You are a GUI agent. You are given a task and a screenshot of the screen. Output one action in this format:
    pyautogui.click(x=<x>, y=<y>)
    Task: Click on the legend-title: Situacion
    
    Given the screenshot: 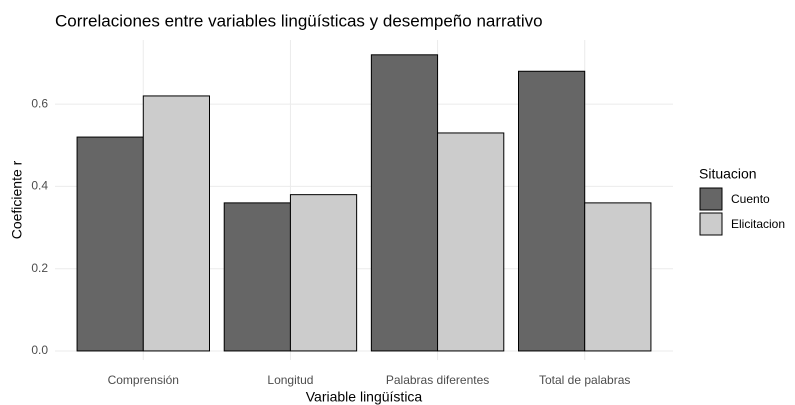 What is the action you would take?
    pyautogui.click(x=728, y=174)
    